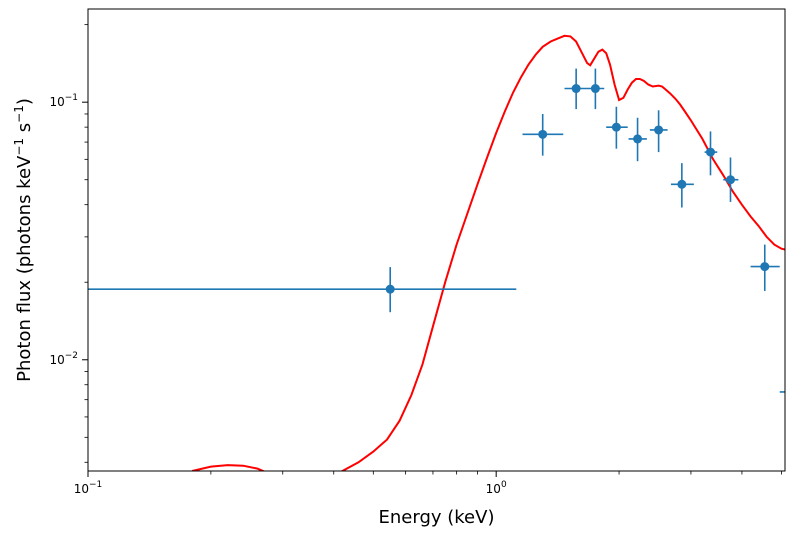  I want to click on x-tick-label: 10⁰, so click(496, 488).